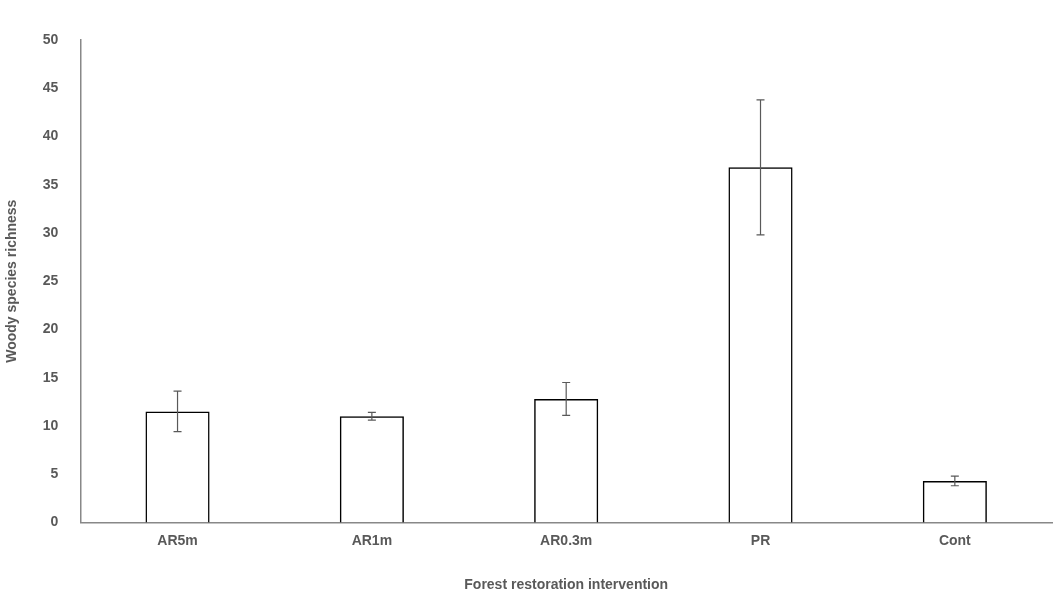  I want to click on x-tick-label: AR1m, so click(372, 539).